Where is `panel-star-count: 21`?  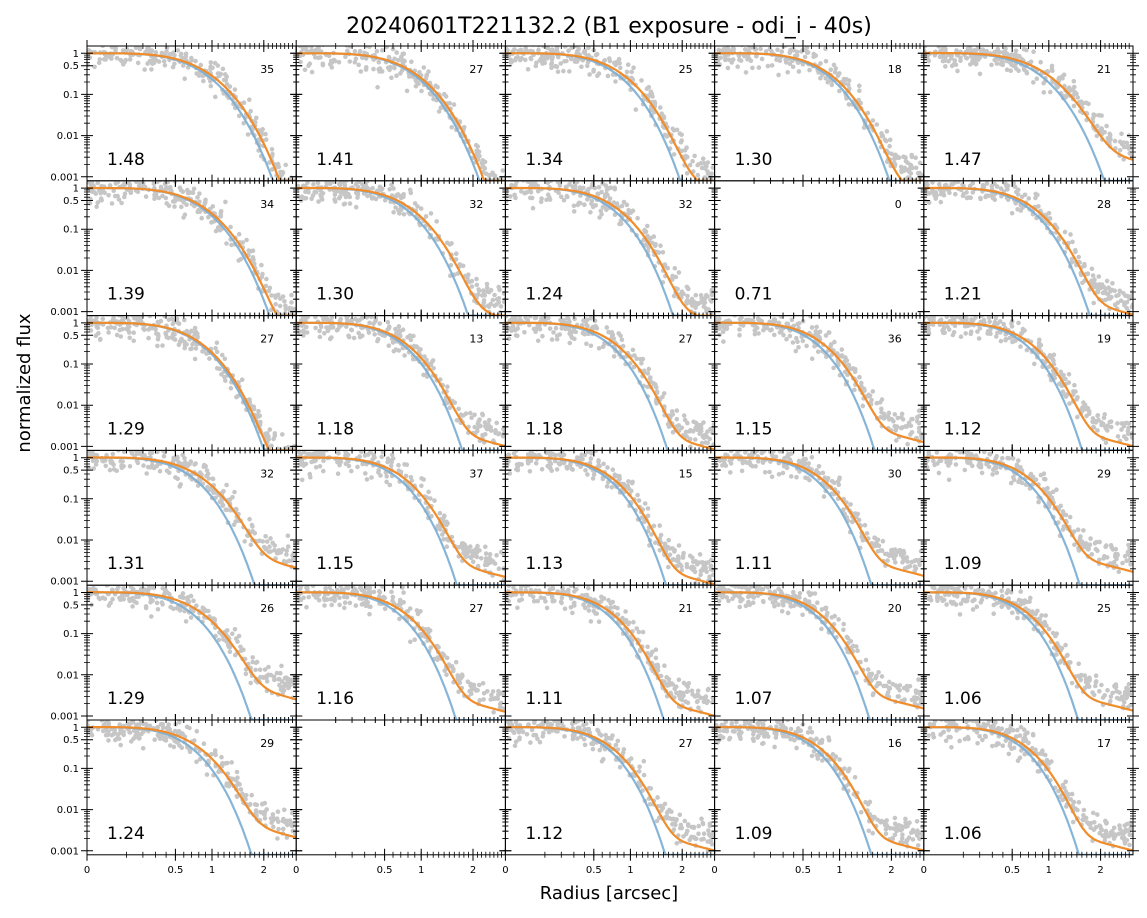 panel-star-count: 21 is located at coordinates (1104, 69).